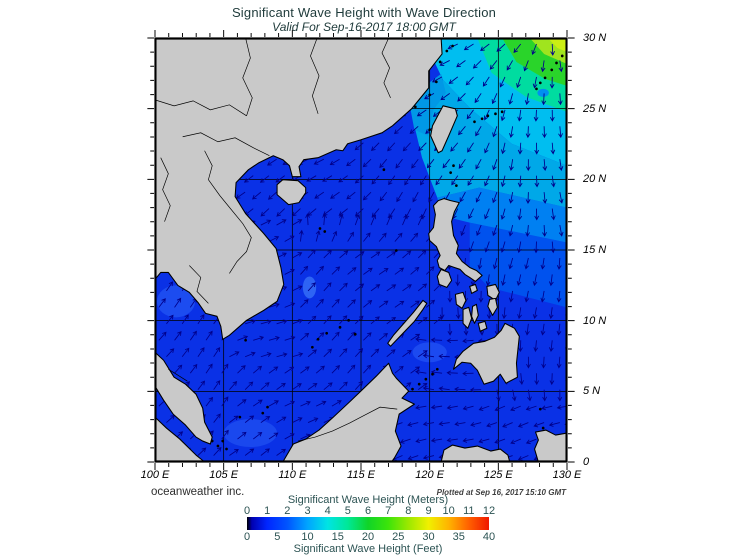 Image resolution: width=755 pixels, height=560 pixels. What do you see at coordinates (469, 511) in the screenshot?
I see `legend-meters-tick: 11` at bounding box center [469, 511].